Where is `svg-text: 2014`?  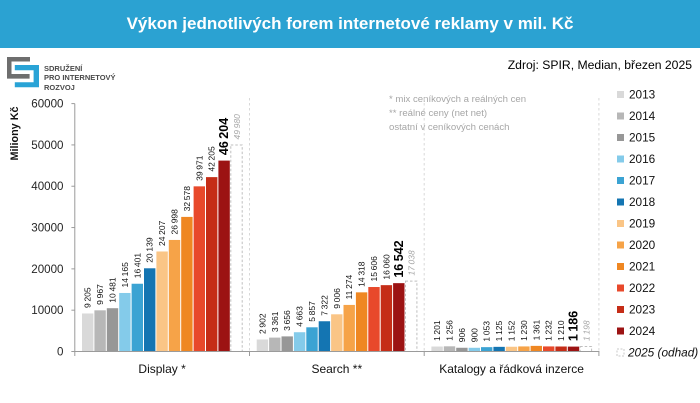 svg-text: 2014 is located at coordinates (642, 116).